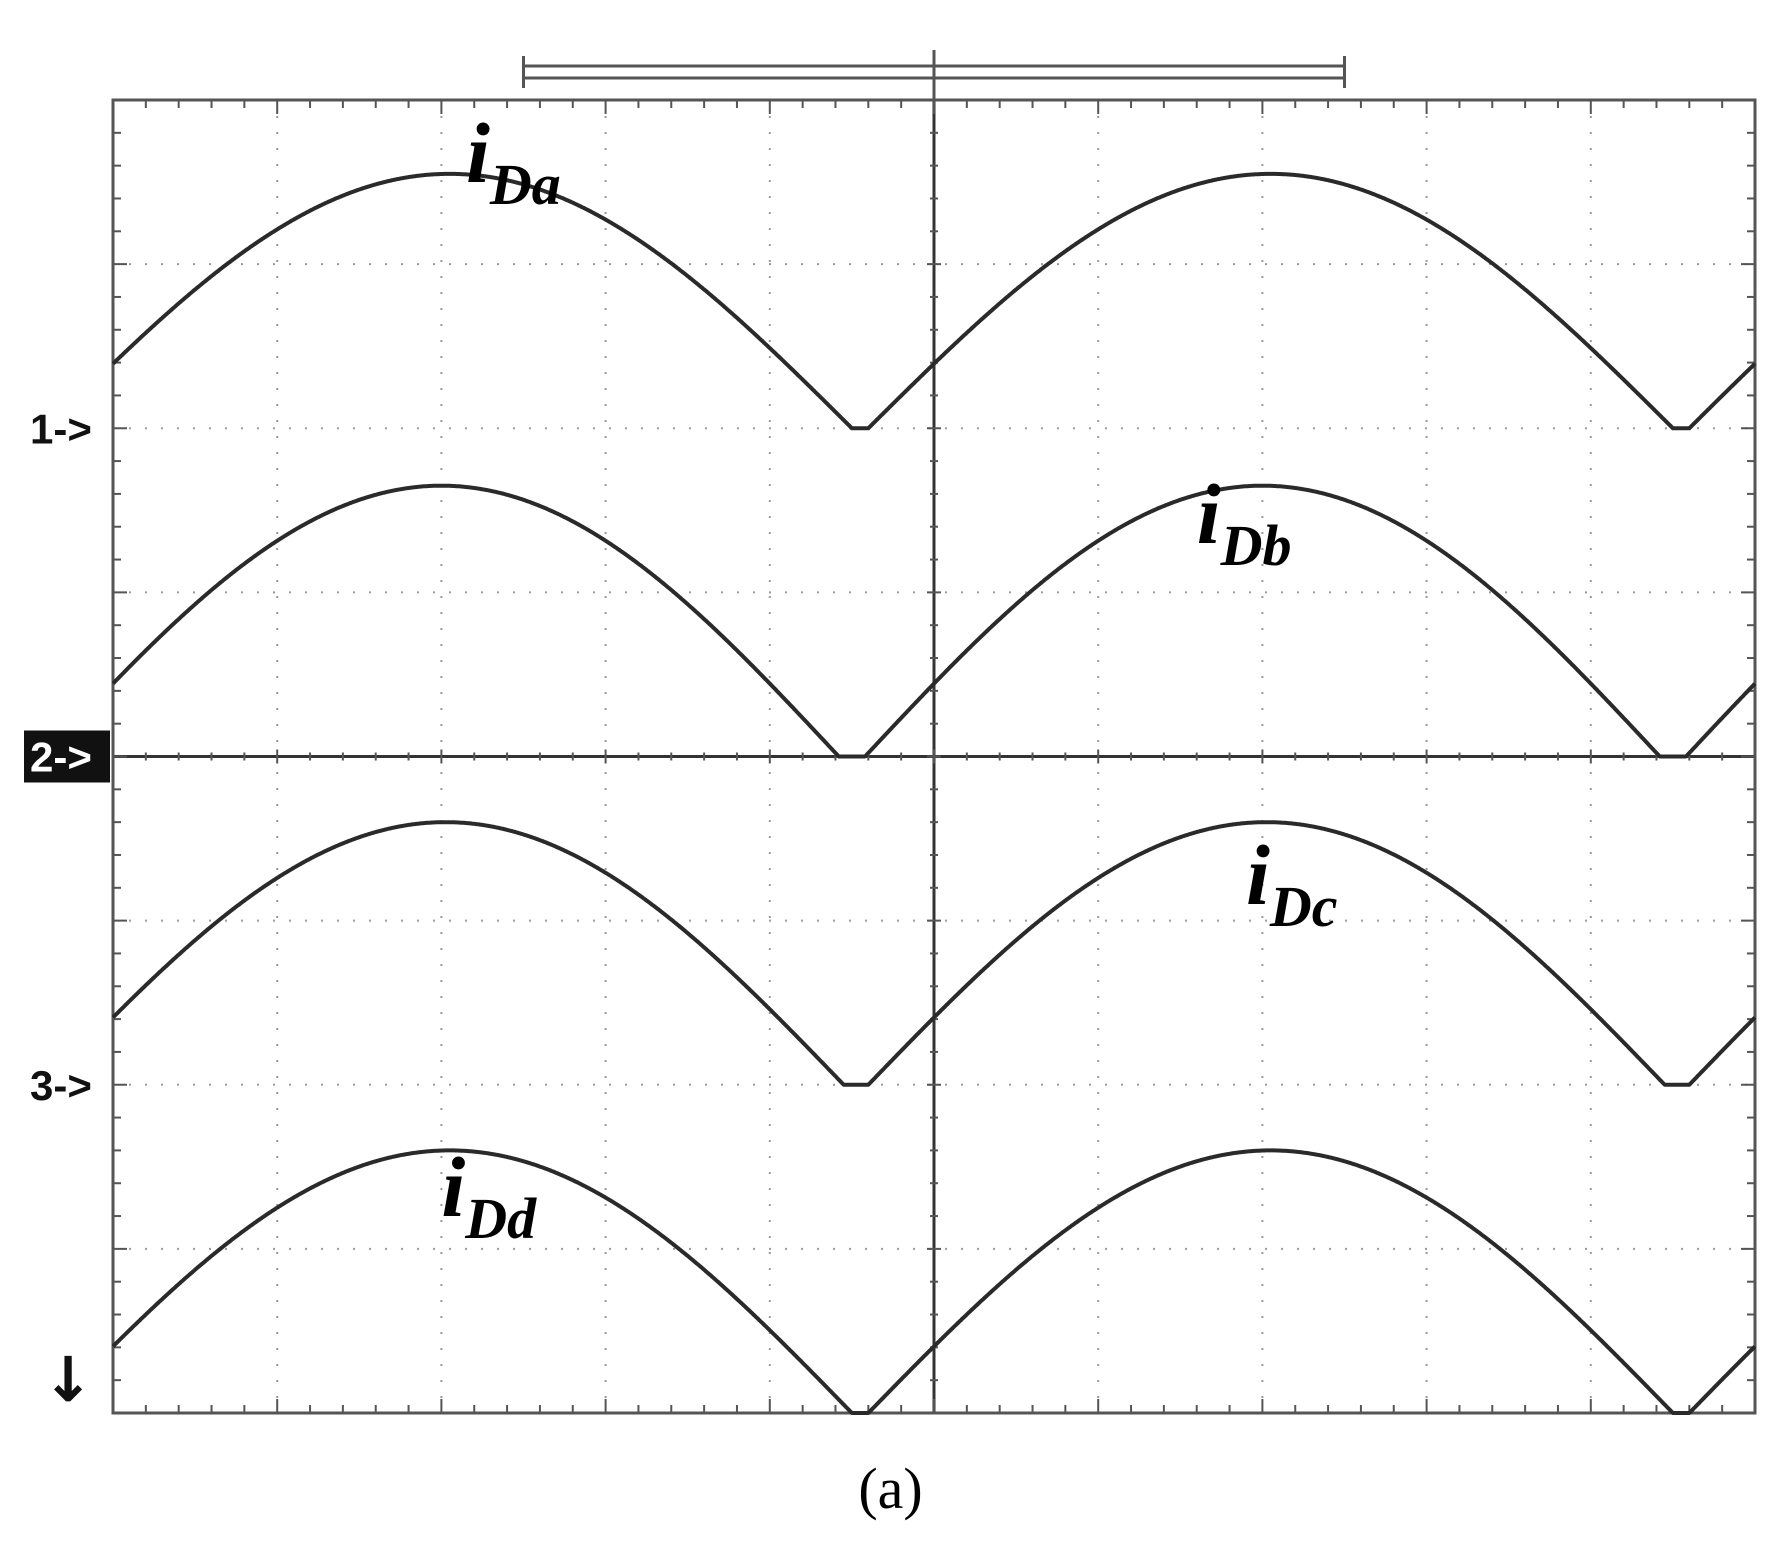  I want to click on channel-marker: 3->, so click(61, 1085).